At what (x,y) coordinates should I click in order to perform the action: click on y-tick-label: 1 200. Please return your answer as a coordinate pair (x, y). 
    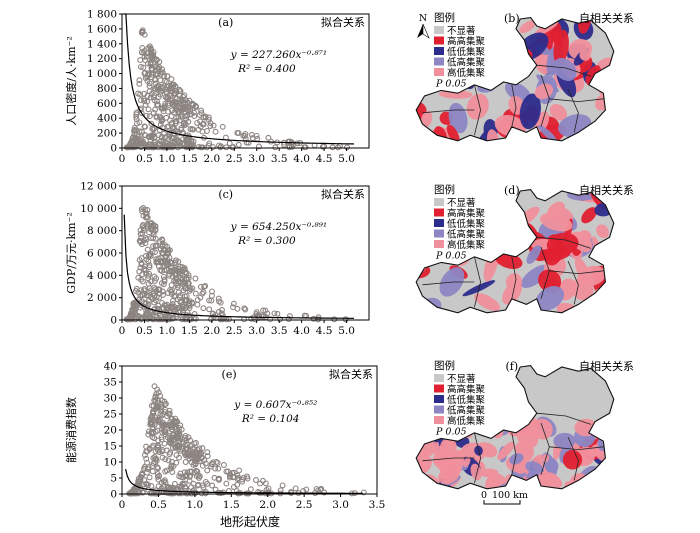
    Looking at the image, I should click on (102, 59).